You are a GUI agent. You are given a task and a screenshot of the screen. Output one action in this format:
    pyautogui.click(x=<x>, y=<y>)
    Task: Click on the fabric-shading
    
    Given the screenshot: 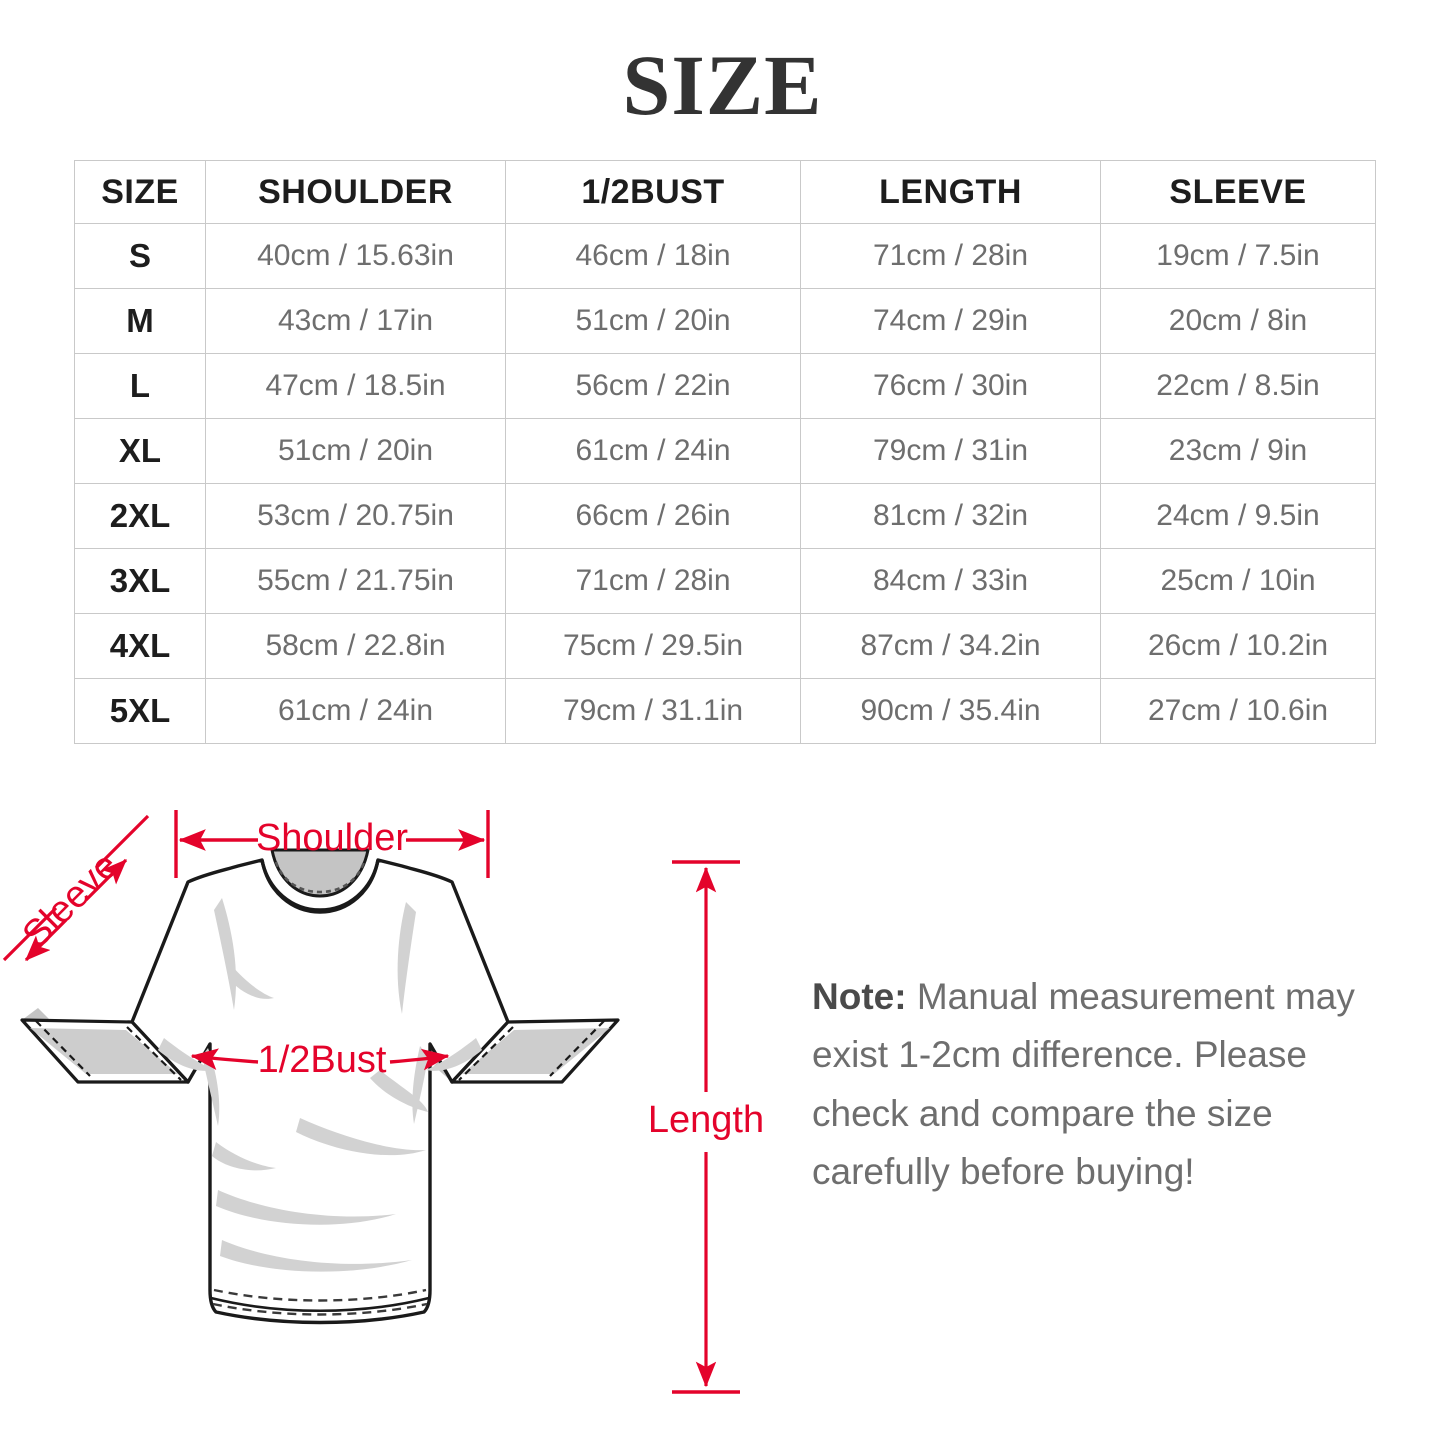 What is the action you would take?
    pyautogui.click(x=320, y=1085)
    